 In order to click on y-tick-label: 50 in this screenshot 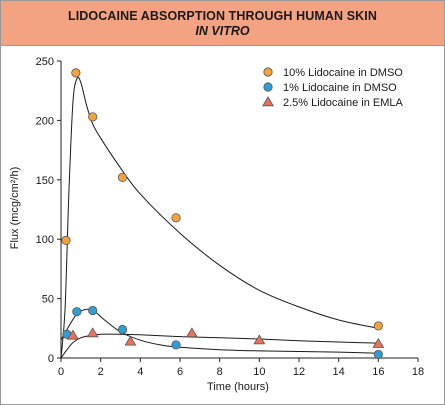, I will do `click(48, 300)`.